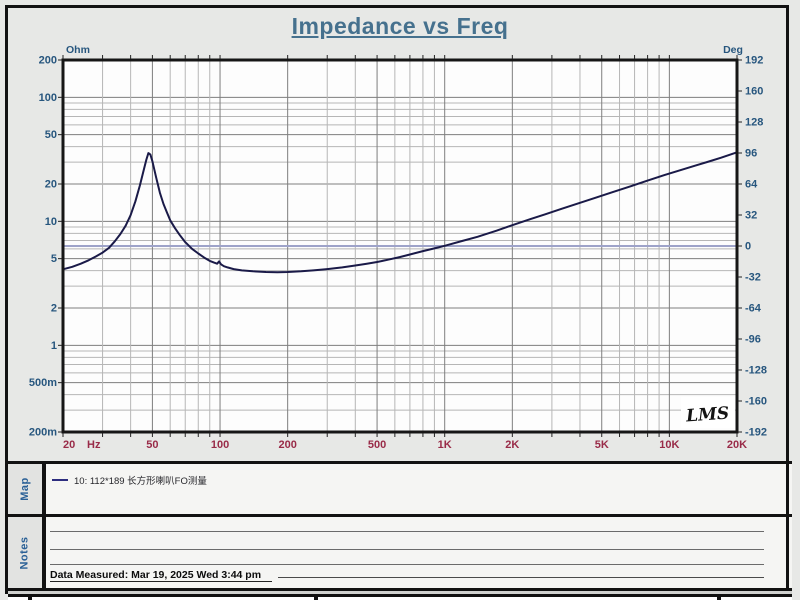 This screenshot has width=800, height=600. I want to click on legend-line-swatch, so click(60, 480).